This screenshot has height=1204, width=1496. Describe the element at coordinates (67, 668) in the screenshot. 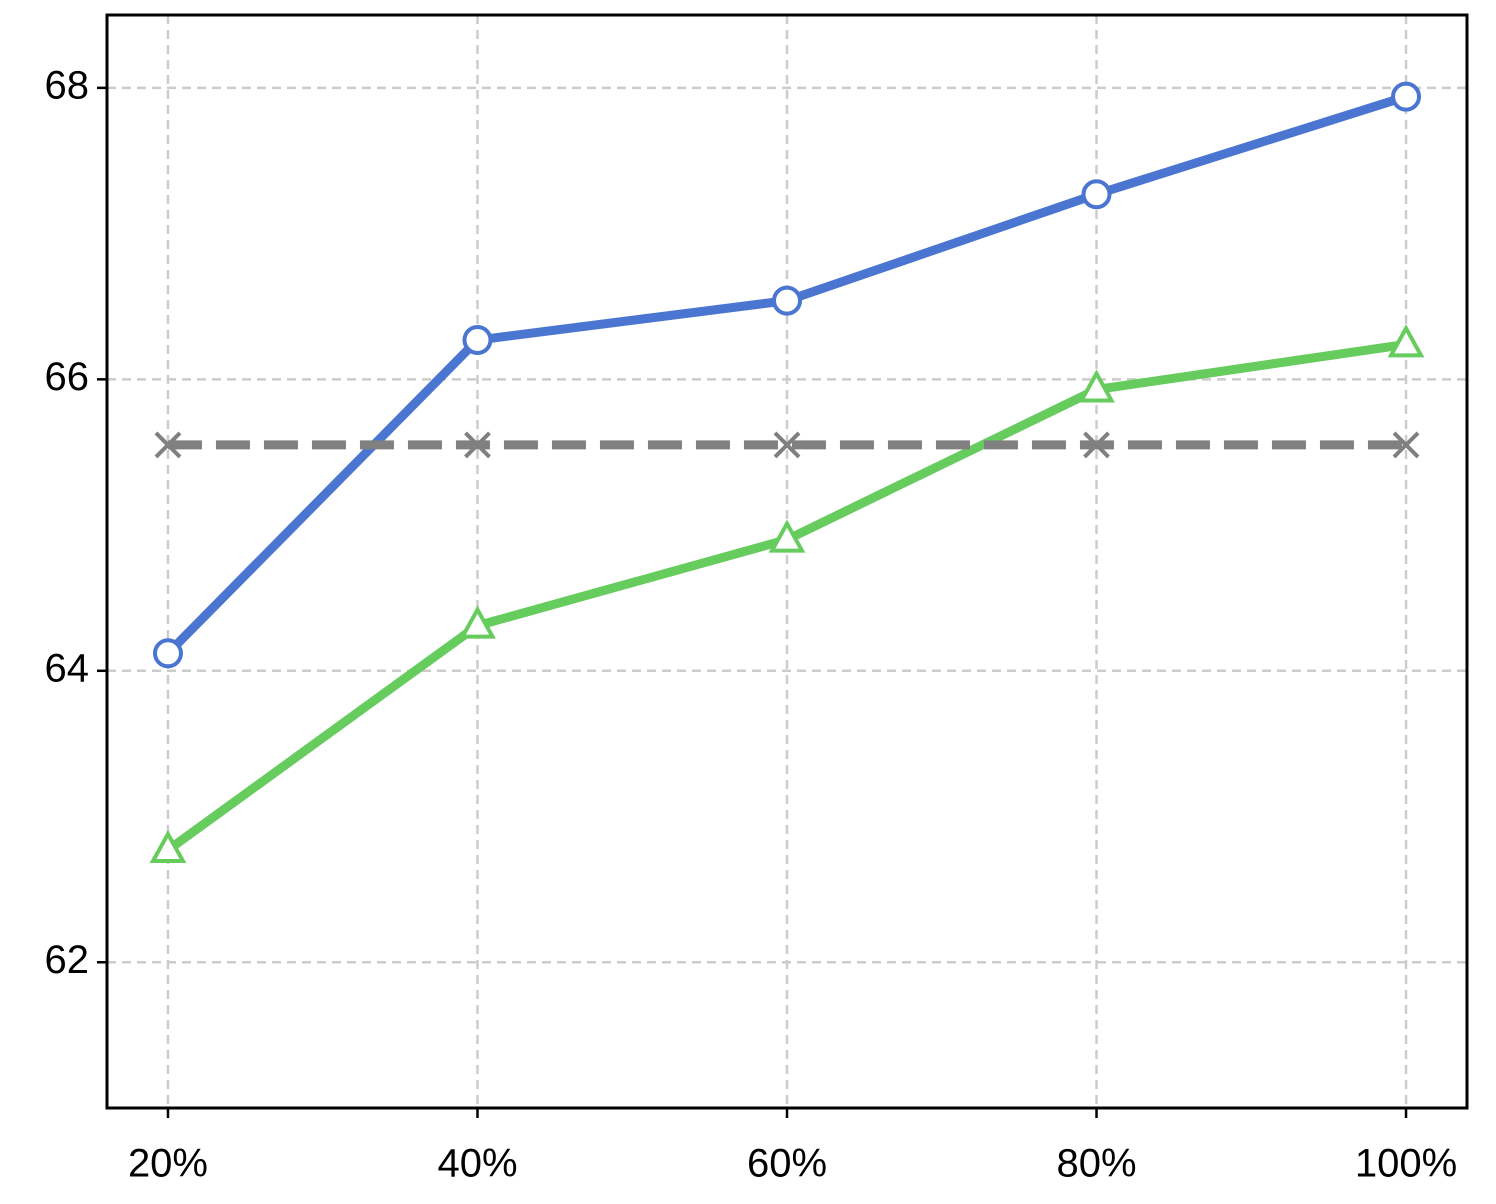

I see `y-tick-label: 64` at that location.